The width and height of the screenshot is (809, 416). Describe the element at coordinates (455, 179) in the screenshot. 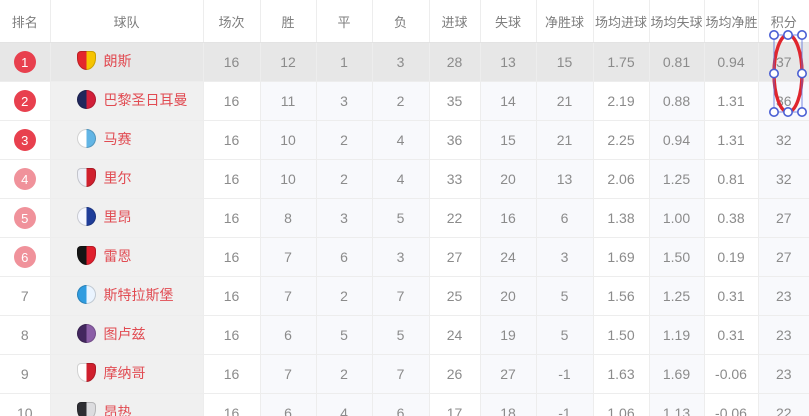

I see `gf-cell: 33` at that location.